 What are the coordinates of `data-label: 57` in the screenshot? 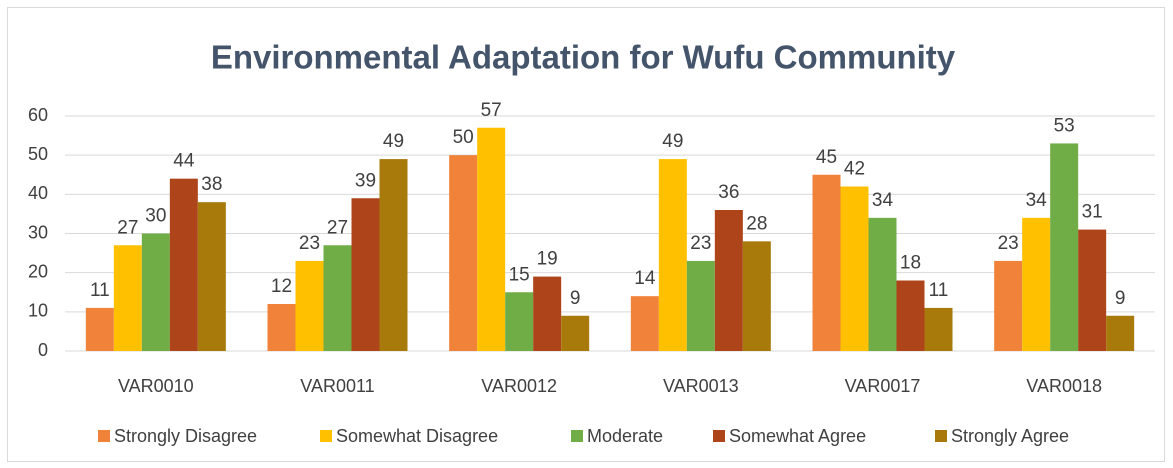 It's located at (491, 110).